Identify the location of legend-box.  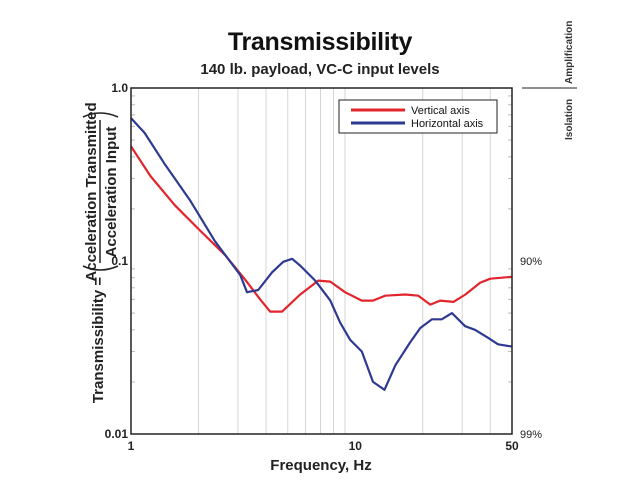
(418, 116).